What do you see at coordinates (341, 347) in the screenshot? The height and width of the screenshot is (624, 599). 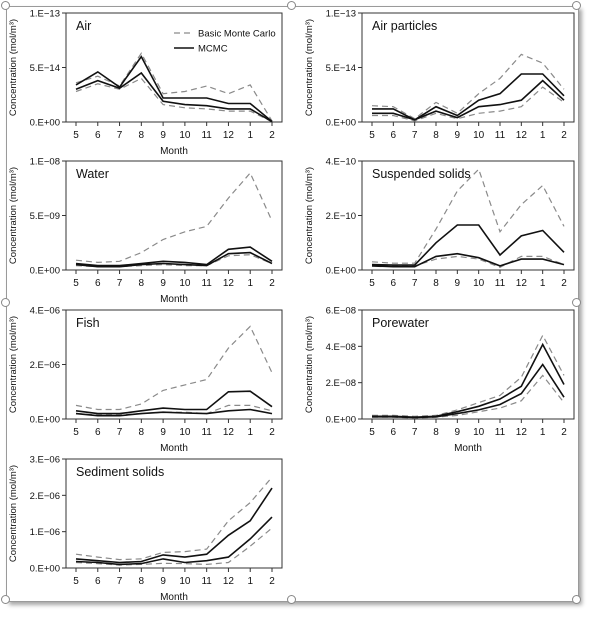 I see `y-tick-label: 4.E−08` at bounding box center [341, 347].